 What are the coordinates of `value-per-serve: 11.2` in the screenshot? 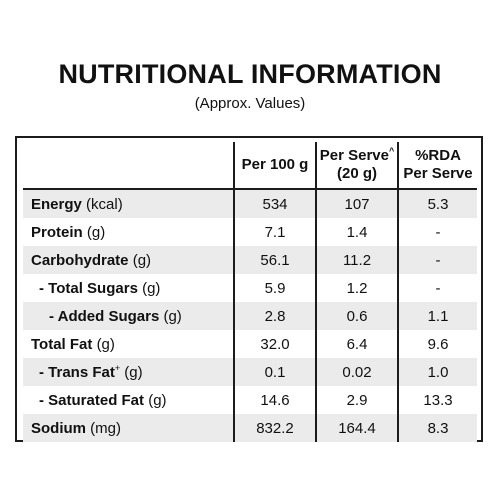 It's located at (356, 260).